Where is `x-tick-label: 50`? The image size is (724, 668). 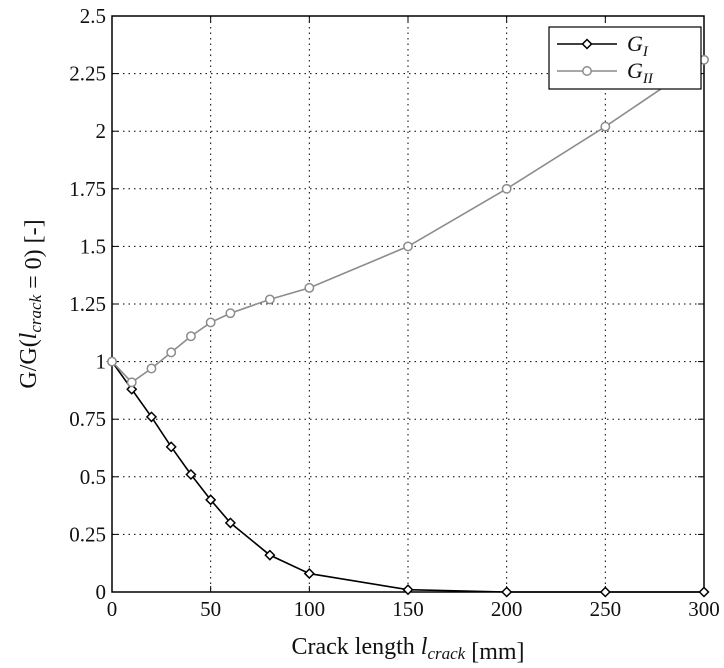
x-tick-label: 50 is located at coordinates (210, 609).